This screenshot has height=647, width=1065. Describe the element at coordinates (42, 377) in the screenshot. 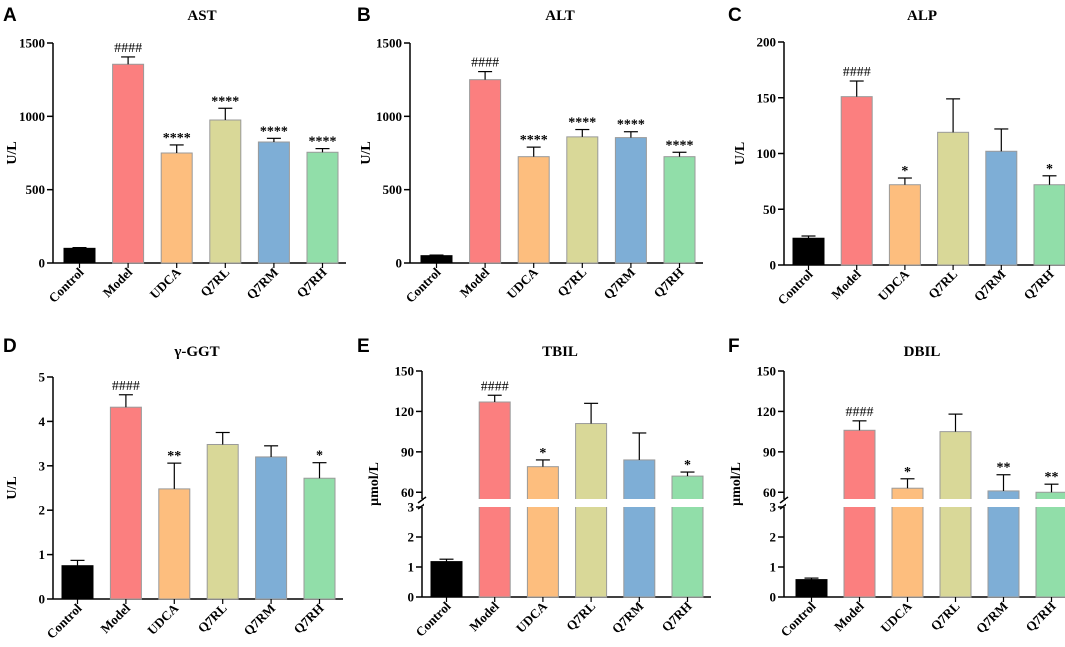

I see `y-tick-label: 5` at that location.